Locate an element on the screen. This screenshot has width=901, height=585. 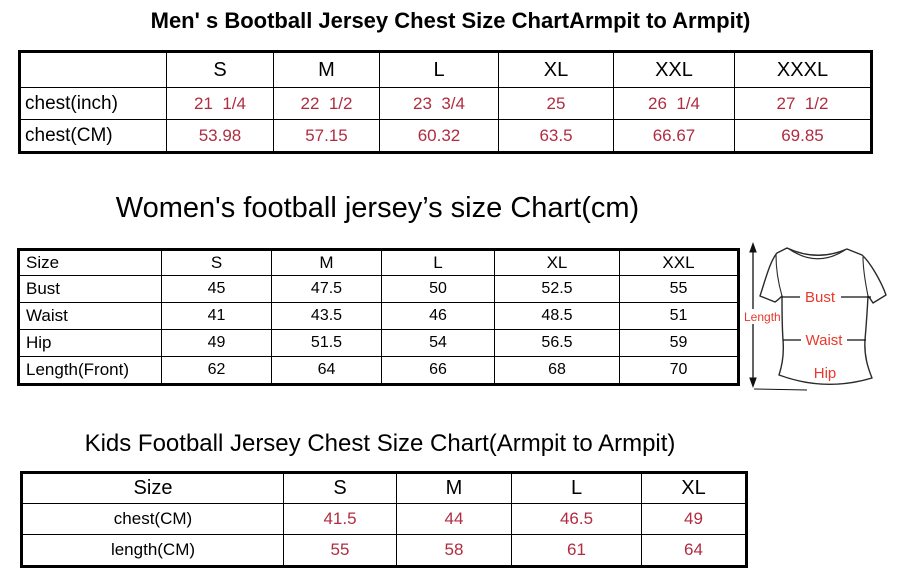
left-sleeve-seam is located at coordinates (779, 275).